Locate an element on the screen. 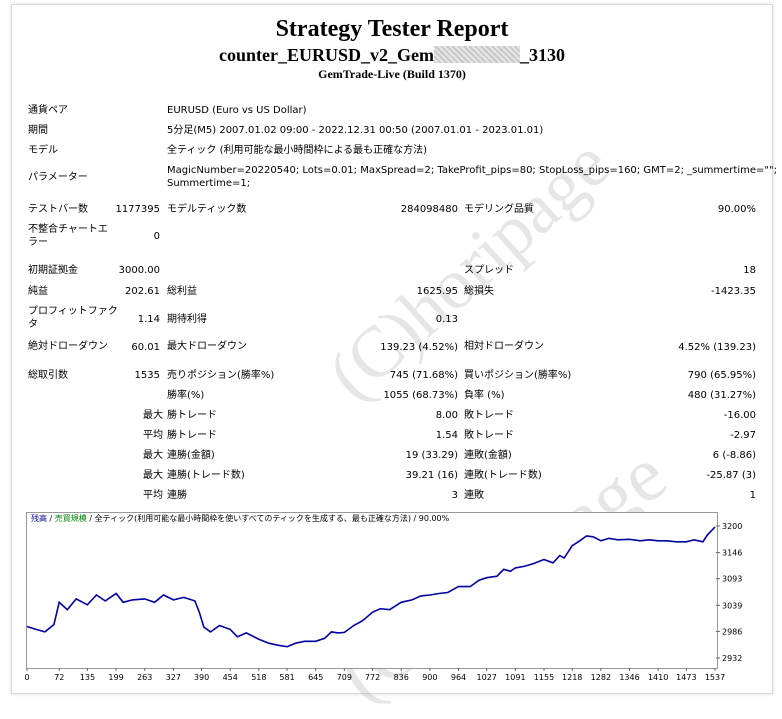 The height and width of the screenshot is (719, 782). x-tick-label: 1027 is located at coordinates (487, 677).